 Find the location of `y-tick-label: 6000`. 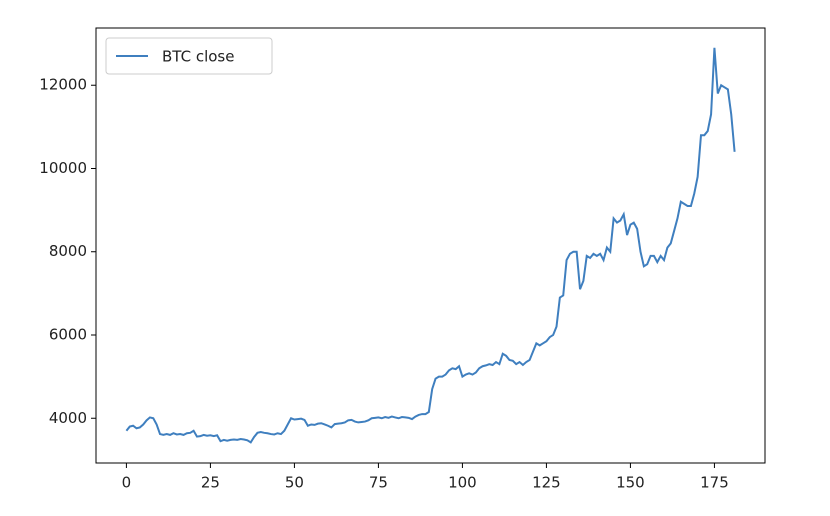

y-tick-label: 6000 is located at coordinates (68, 334).